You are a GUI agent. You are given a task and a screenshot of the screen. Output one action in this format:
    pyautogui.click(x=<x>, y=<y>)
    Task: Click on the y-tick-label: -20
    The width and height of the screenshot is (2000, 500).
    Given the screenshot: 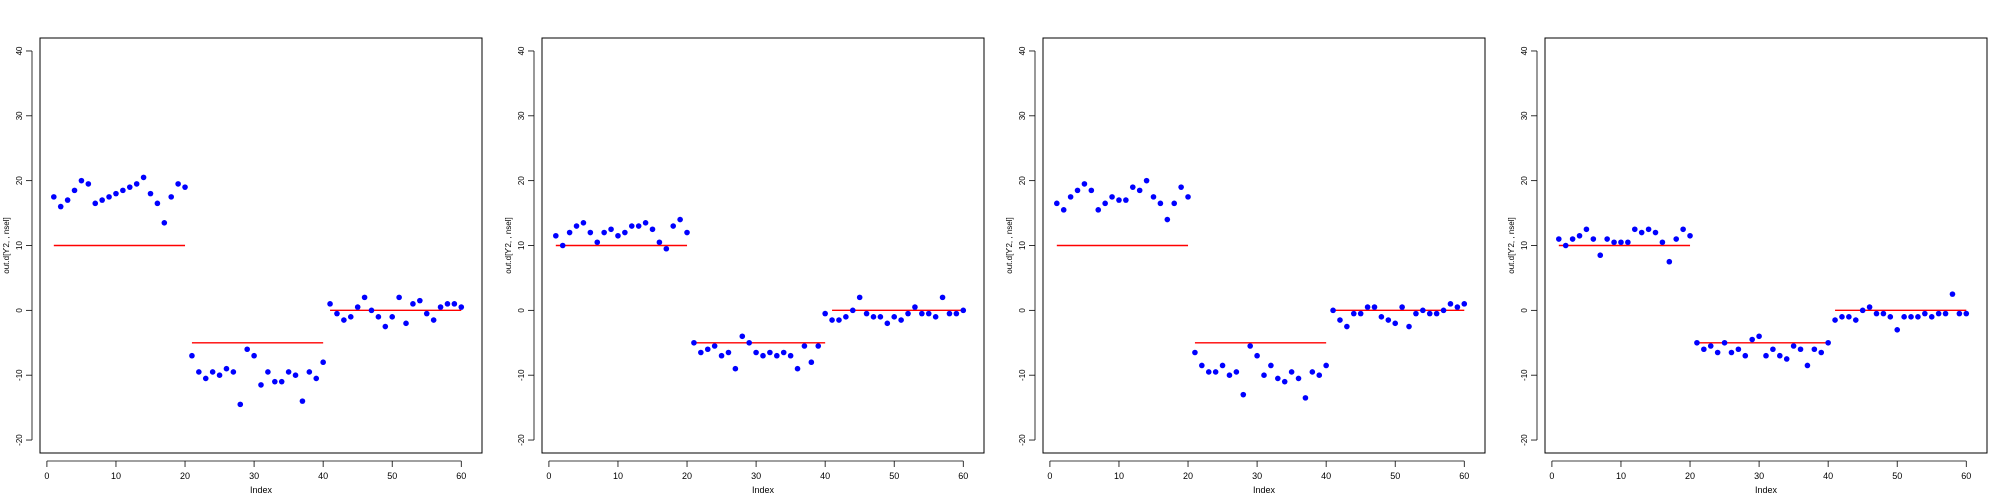 What is the action you would take?
    pyautogui.click(x=521, y=440)
    